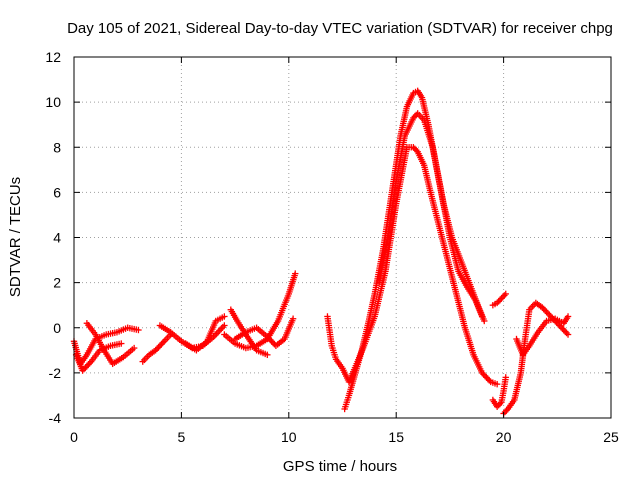 Image resolution: width=640 pixels, height=480 pixels. What do you see at coordinates (53, 57) in the screenshot?
I see `y-tick-label: 12` at bounding box center [53, 57].